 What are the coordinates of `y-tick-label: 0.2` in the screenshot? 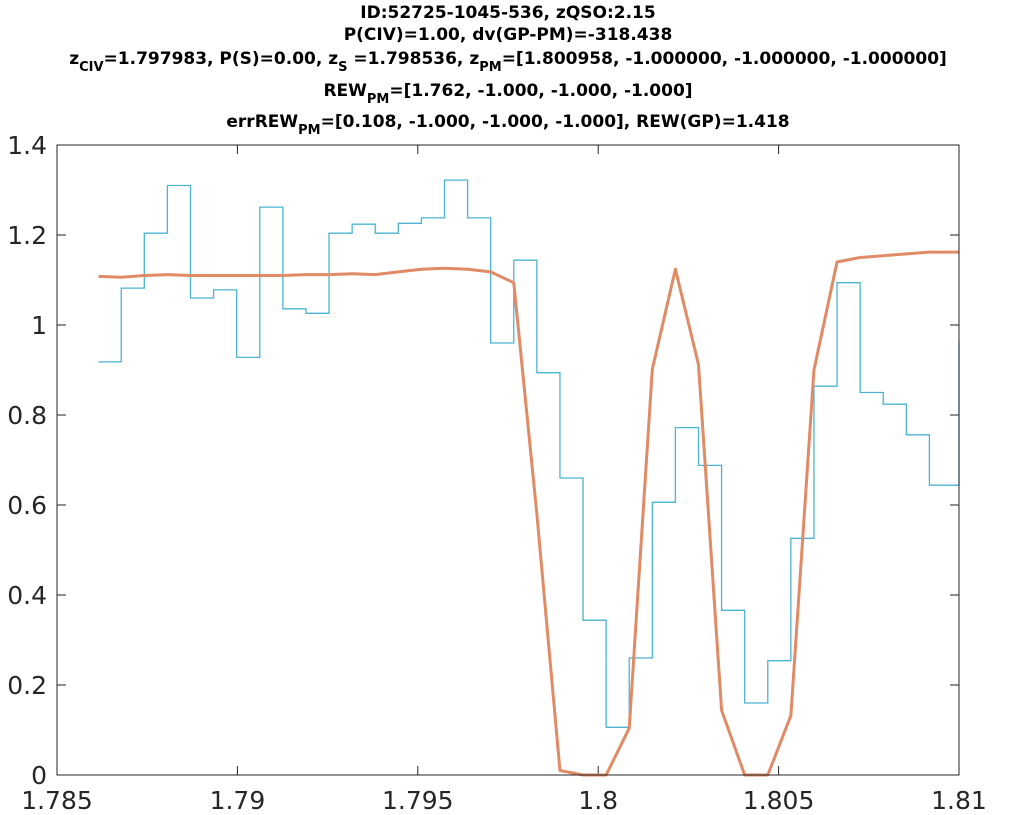 It's located at (27, 685).